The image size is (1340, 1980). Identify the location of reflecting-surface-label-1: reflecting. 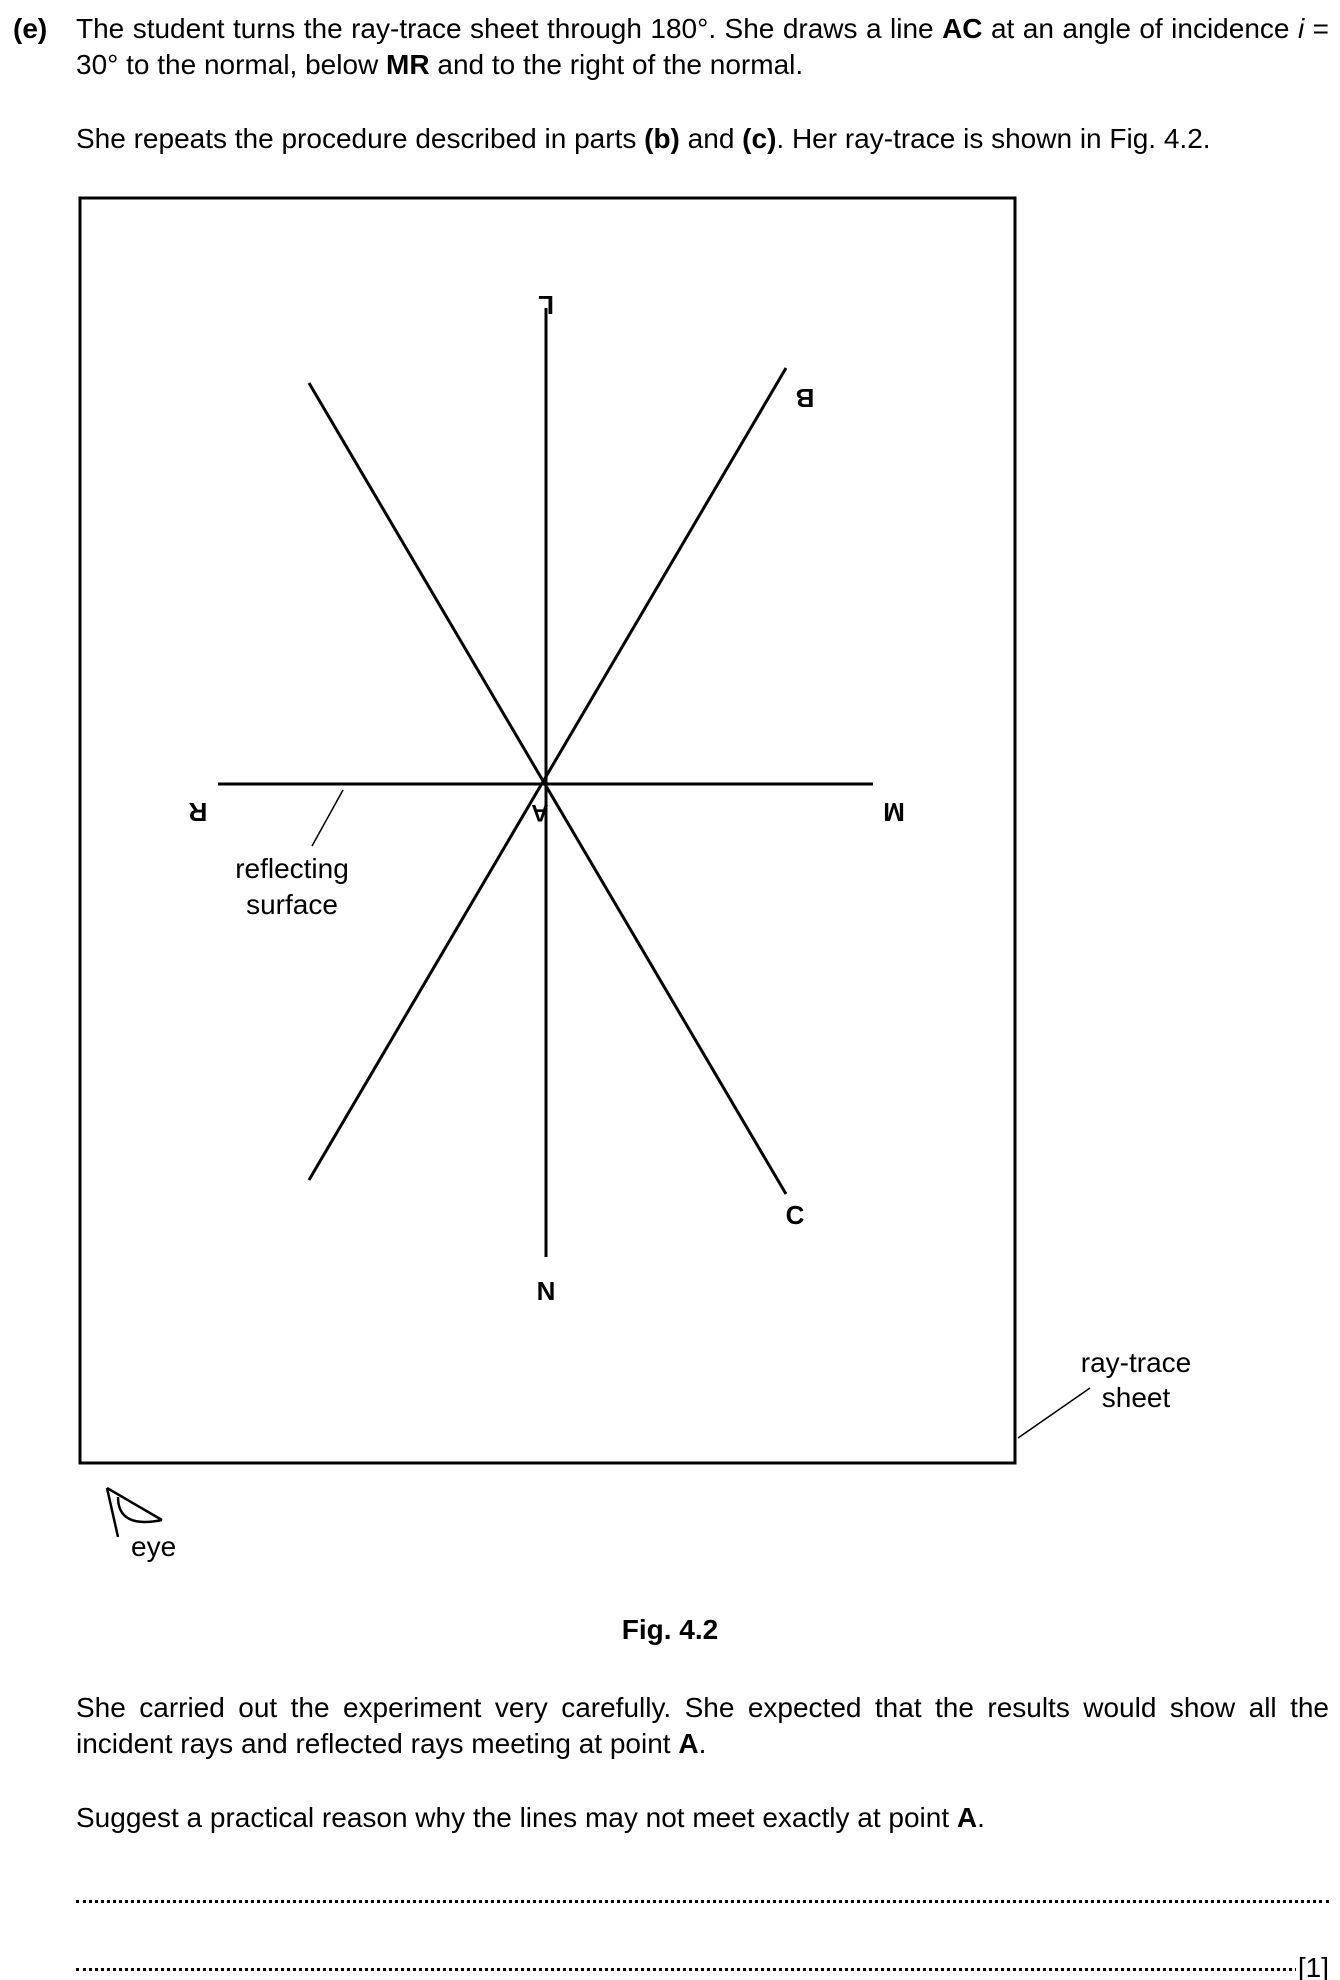
(292, 868).